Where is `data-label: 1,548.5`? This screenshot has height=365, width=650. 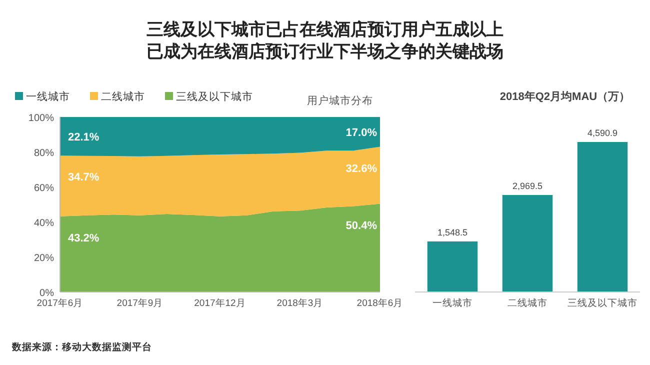
data-label: 1,548.5 is located at coordinates (452, 232).